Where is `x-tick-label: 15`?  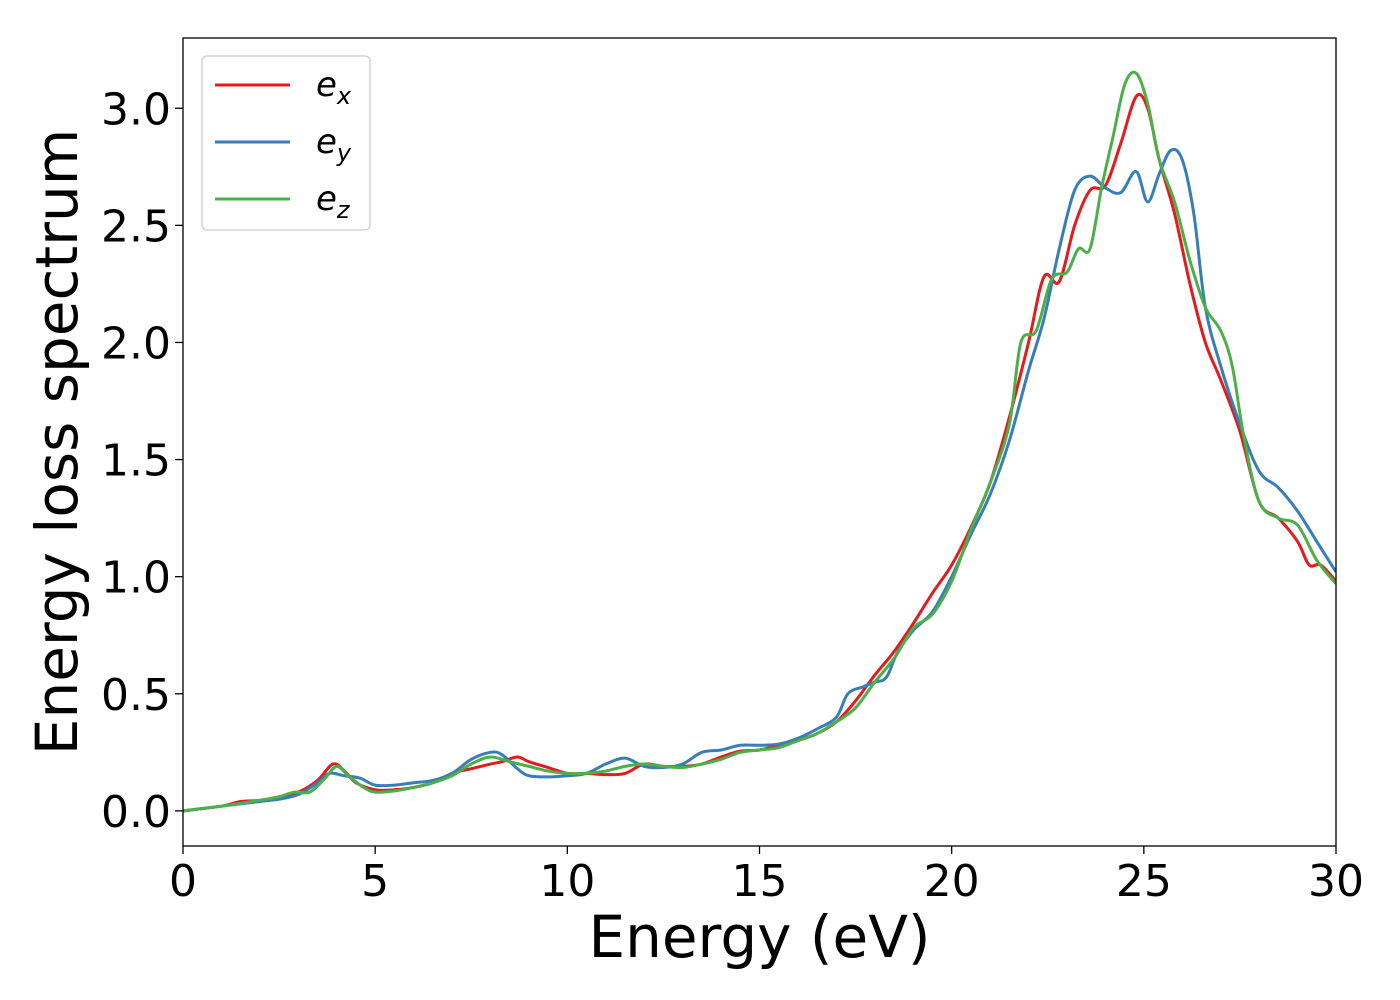 x-tick-label: 15 is located at coordinates (760, 881).